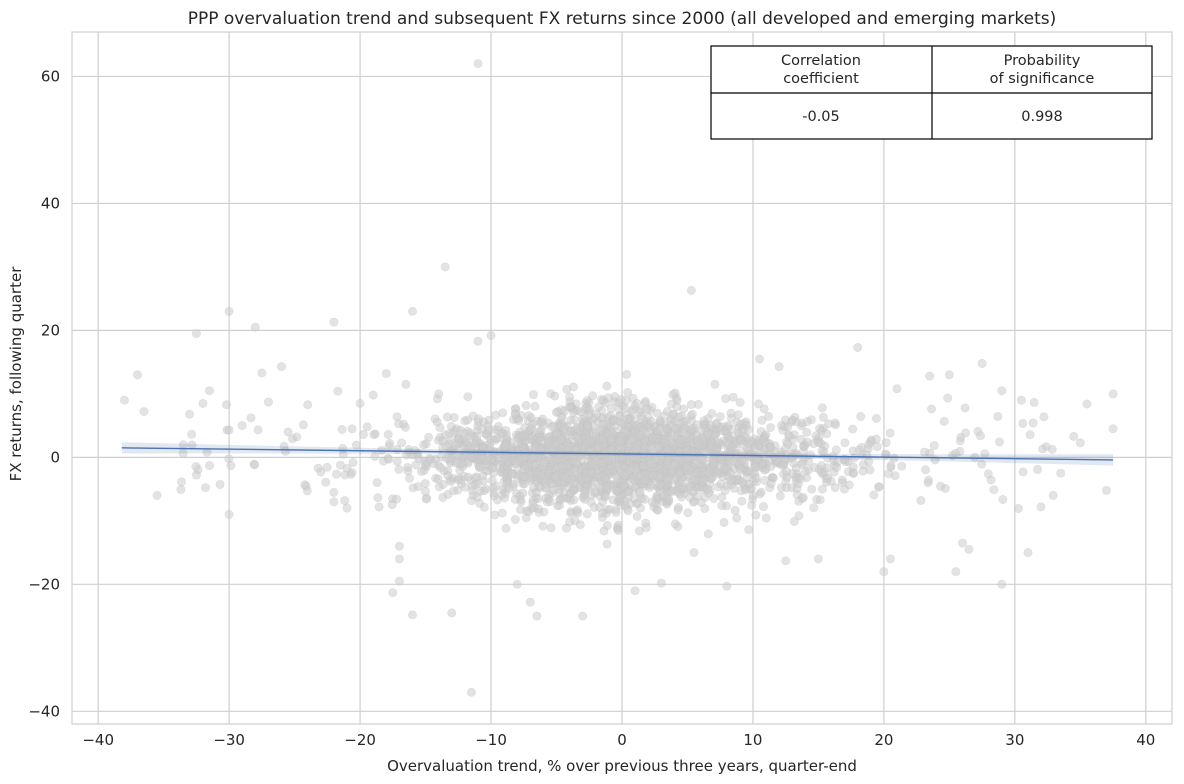 The height and width of the screenshot is (784, 1184). I want to click on x-tick-label: 40, so click(1145, 740).